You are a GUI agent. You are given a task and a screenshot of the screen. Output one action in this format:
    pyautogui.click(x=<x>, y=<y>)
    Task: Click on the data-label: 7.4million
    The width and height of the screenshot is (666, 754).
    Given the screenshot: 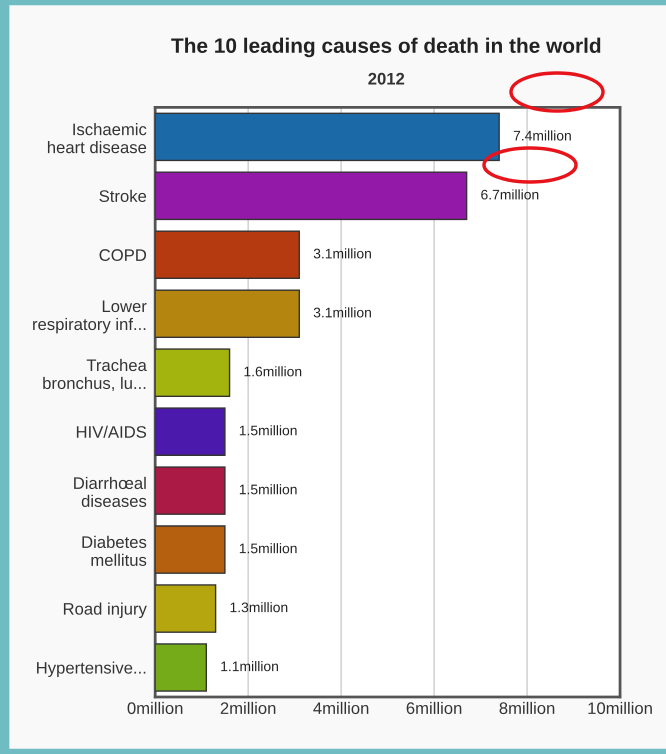 What is the action you would take?
    pyautogui.click(x=542, y=135)
    